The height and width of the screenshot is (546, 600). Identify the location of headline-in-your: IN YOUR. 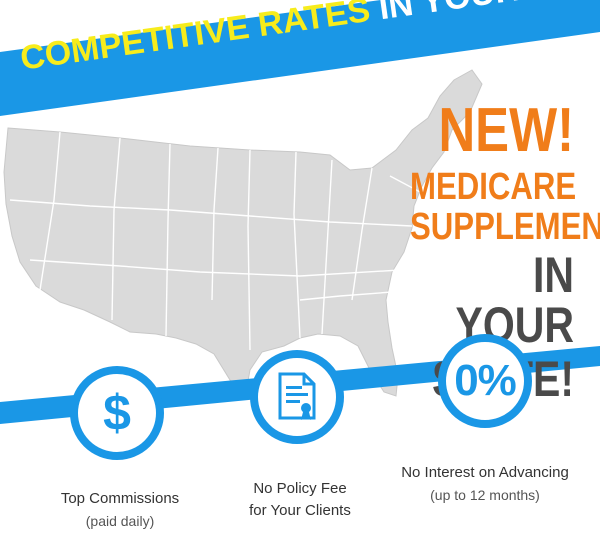
(514, 300).